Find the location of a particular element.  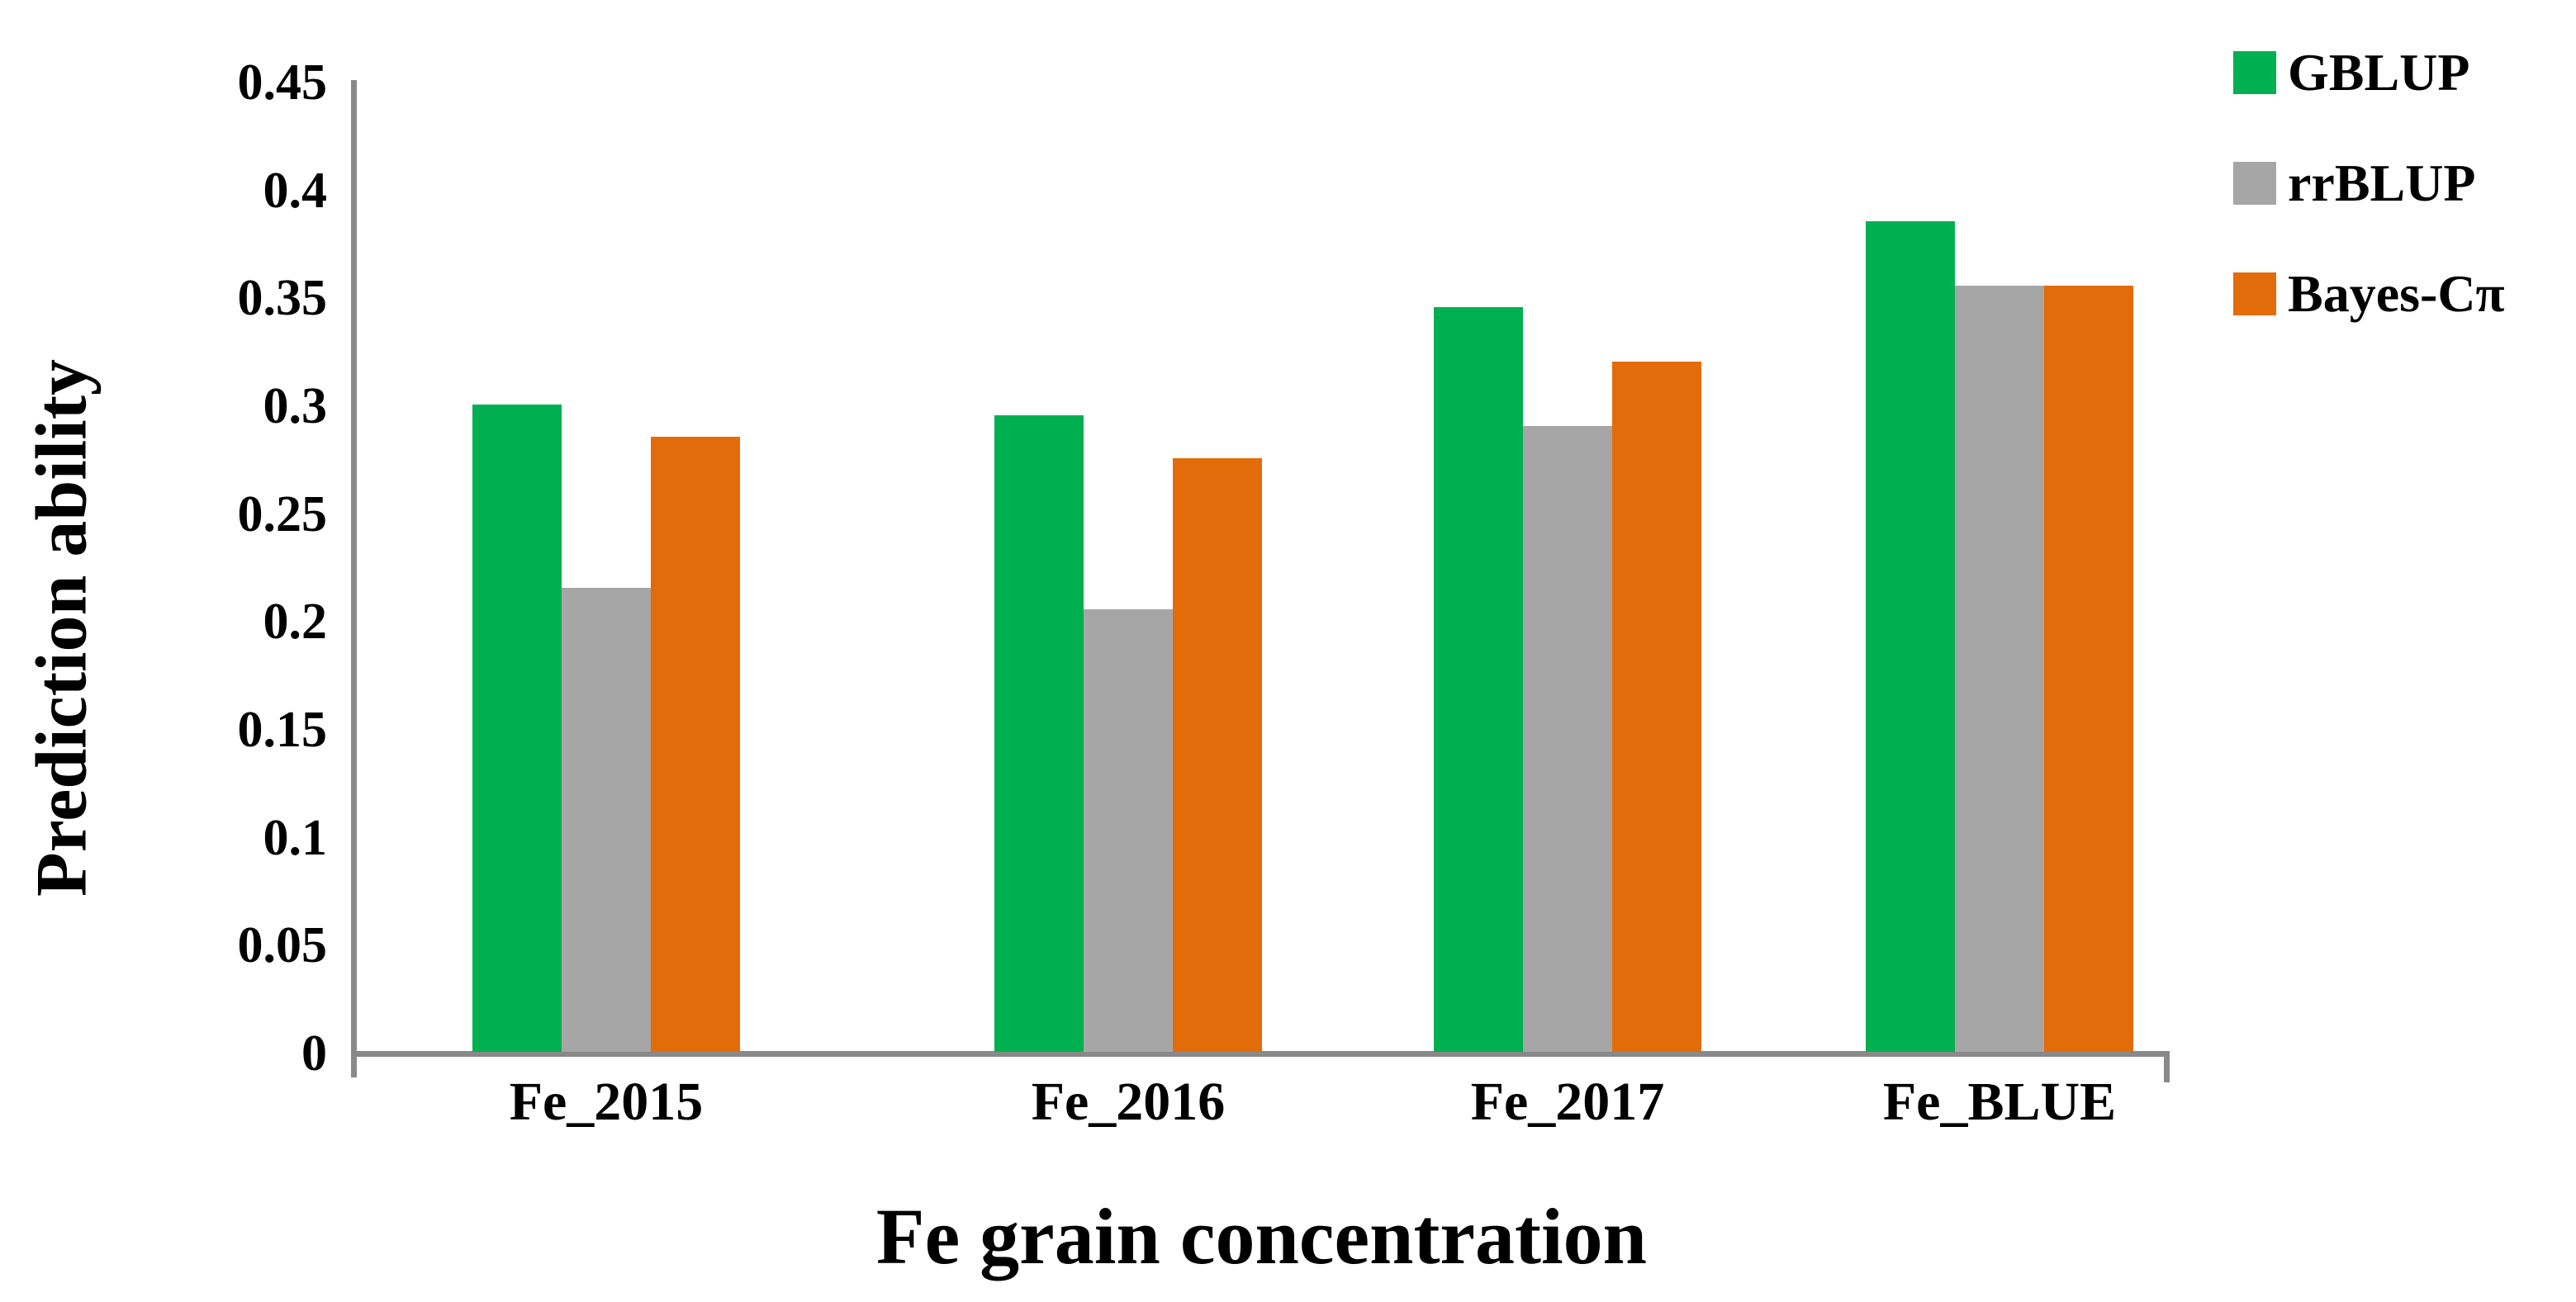

x-category-label-fe-2017: Fe_2017 is located at coordinates (1567, 1102).